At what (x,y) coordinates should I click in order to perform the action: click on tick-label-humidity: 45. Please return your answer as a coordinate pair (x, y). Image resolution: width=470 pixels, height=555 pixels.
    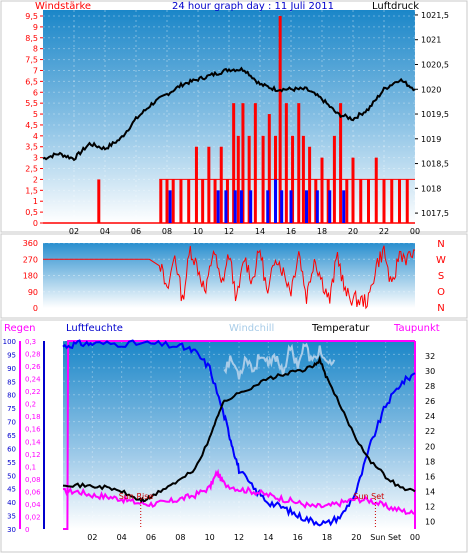
    Looking at the image, I should click on (11, 490).